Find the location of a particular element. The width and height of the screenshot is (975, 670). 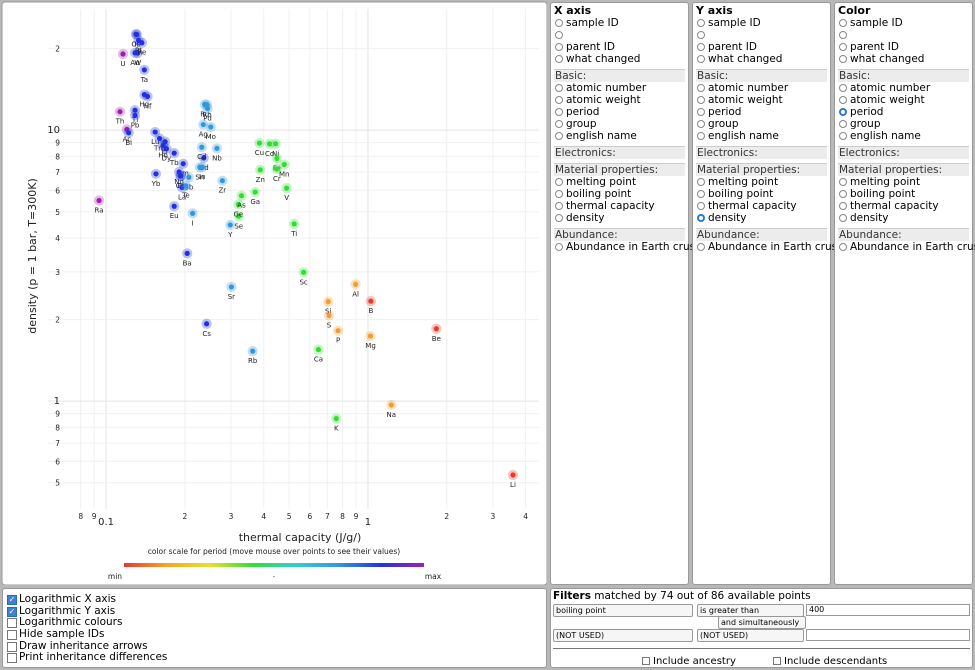

checkbox-option: Logarithmic colours is located at coordinates (274, 623).